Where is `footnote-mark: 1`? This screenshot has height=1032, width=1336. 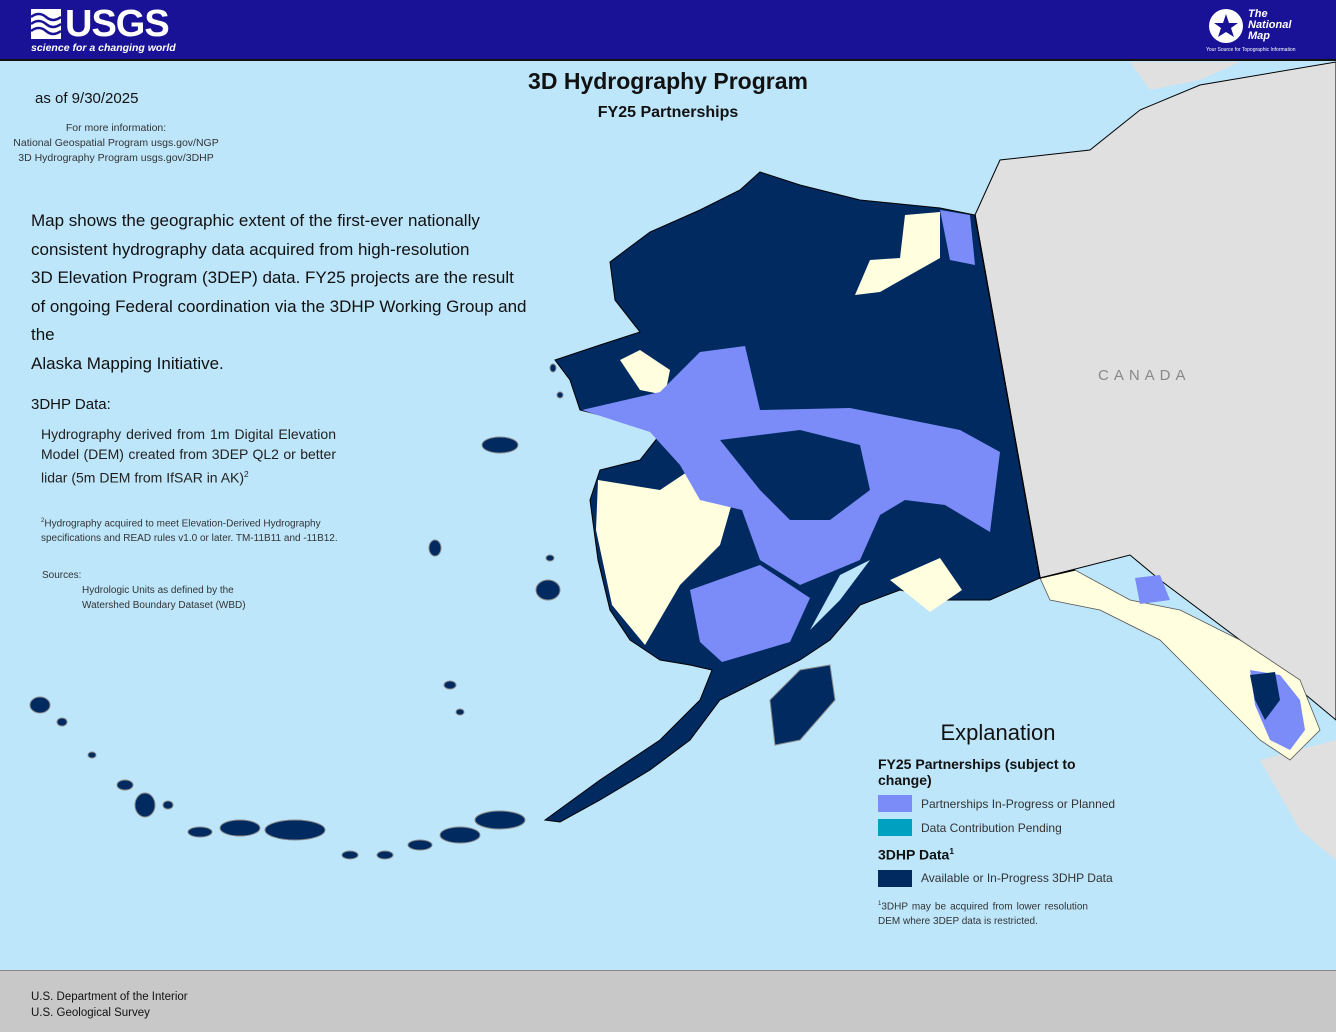
footnote-mark: 1 is located at coordinates (880, 903).